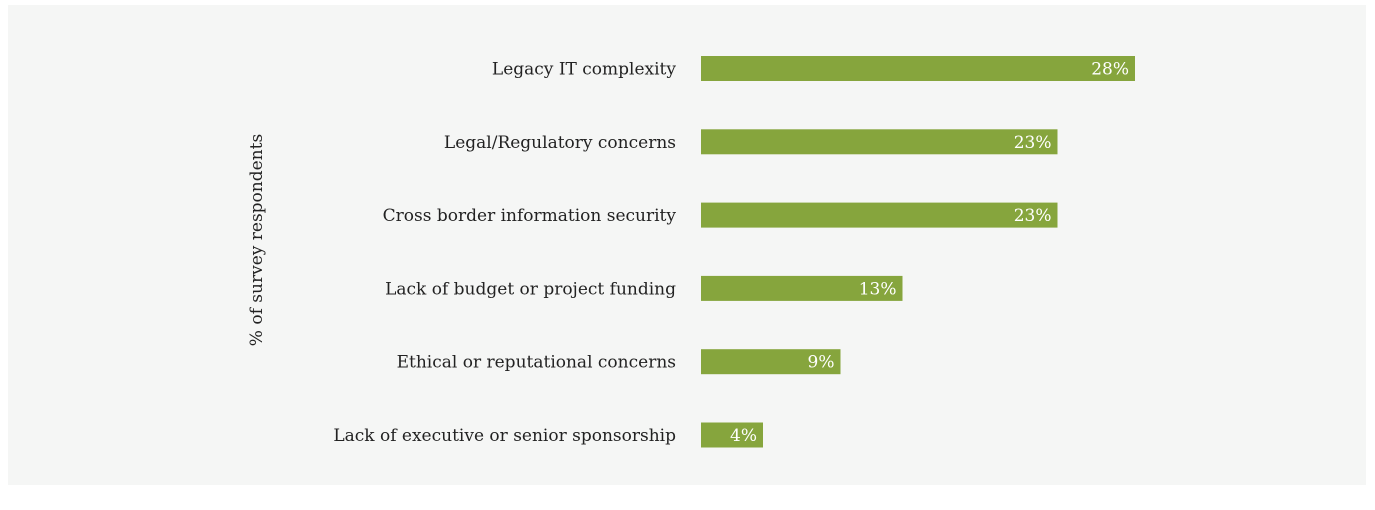 This screenshot has width=1375, height=510. I want to click on category-label: Ethical or reputational concerns, so click(536, 363).